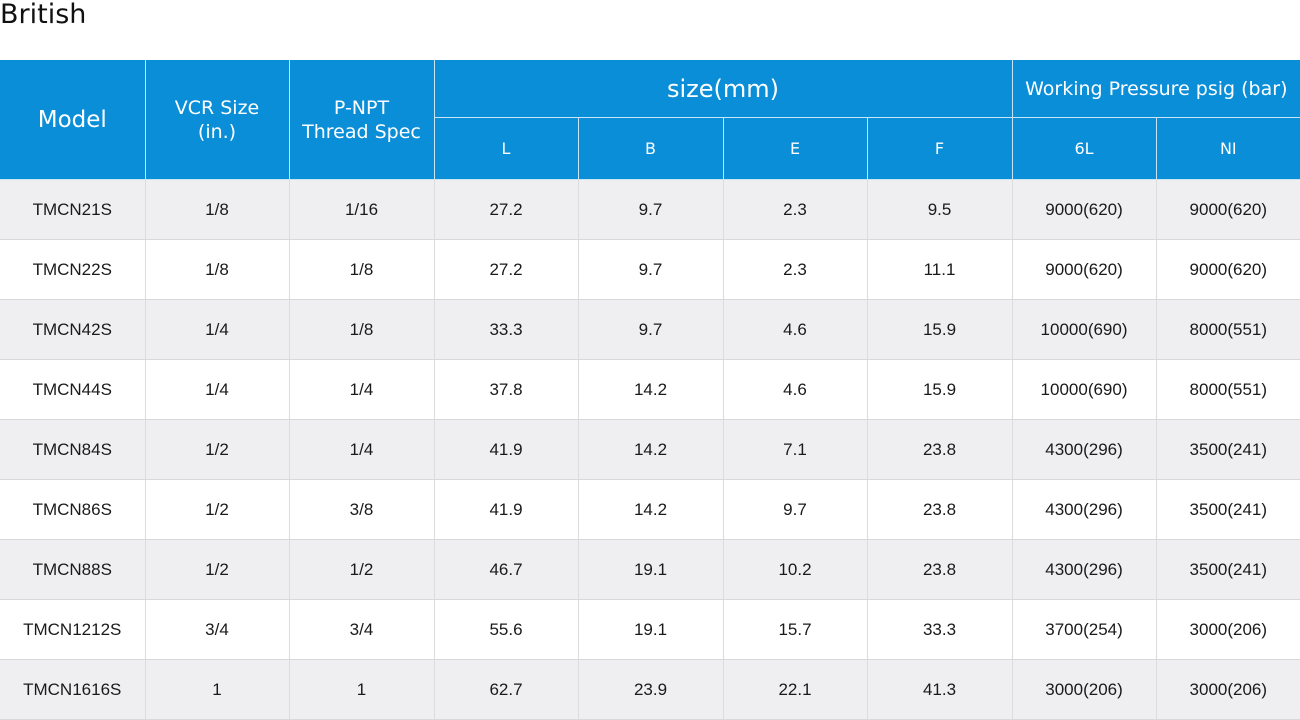  What do you see at coordinates (73, 449) in the screenshot?
I see `cell-model: TMCN84S` at bounding box center [73, 449].